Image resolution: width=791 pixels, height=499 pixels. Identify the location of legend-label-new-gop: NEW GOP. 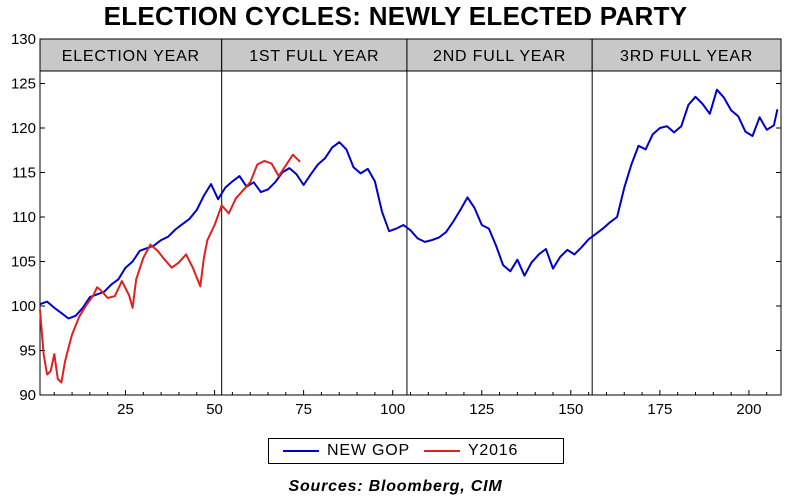
(368, 450).